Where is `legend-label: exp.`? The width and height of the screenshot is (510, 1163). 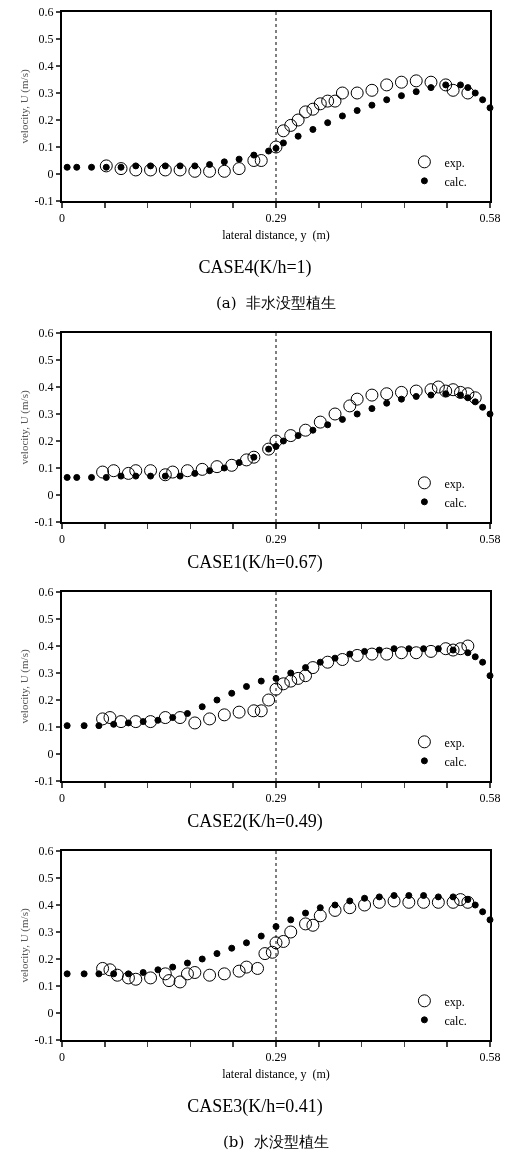
legend-label: exp. is located at coordinates (454, 742).